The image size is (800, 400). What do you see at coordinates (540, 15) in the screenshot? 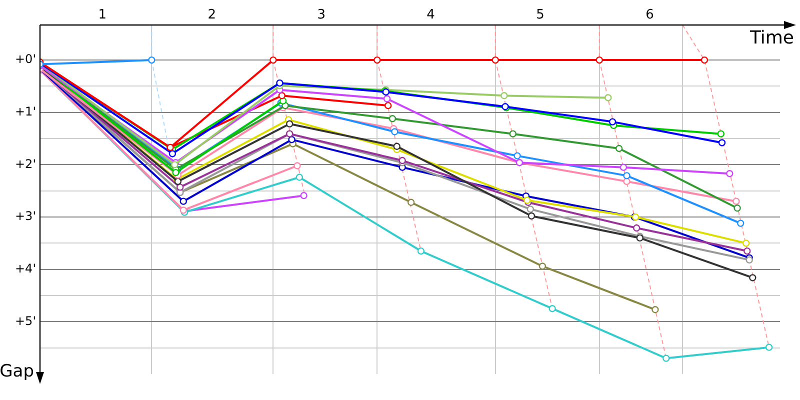
I see `x-tick-label: 5` at bounding box center [540, 15].